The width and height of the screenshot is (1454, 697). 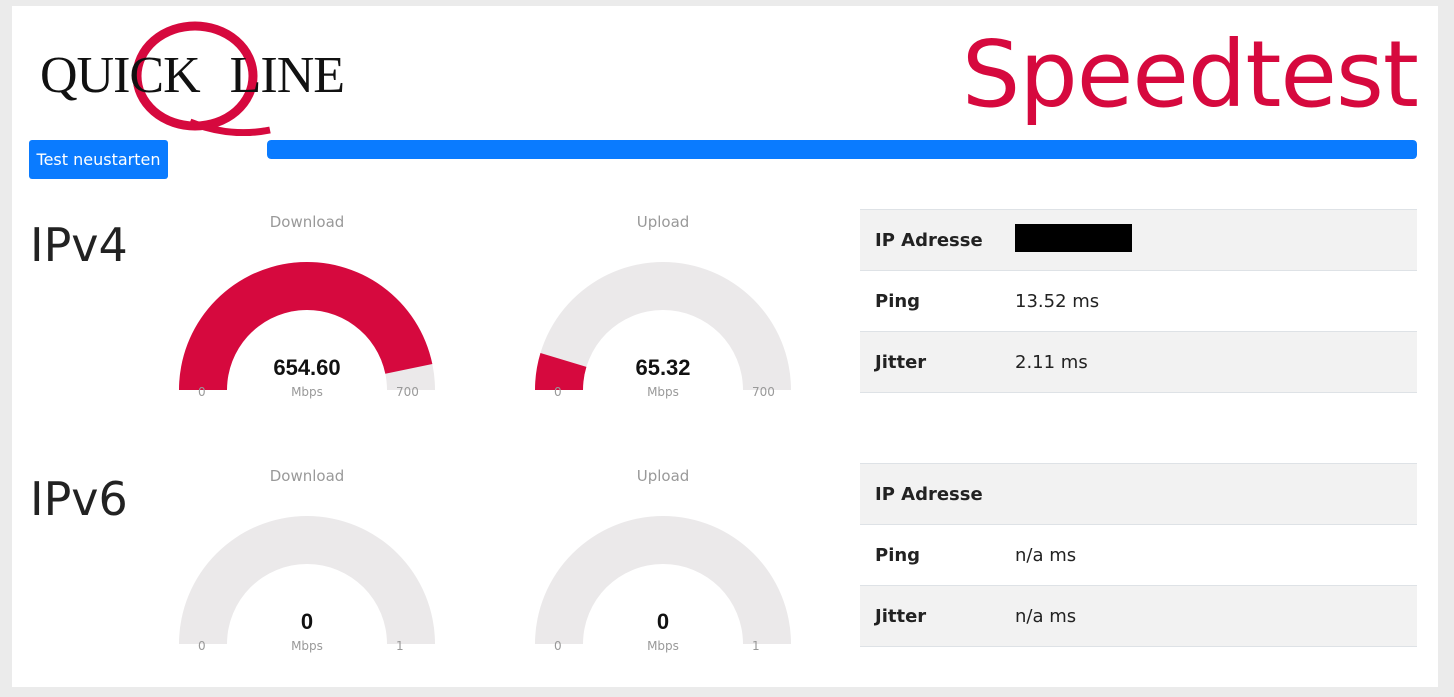 I want to click on jitter-row: Jitter 2.11 ms, so click(x=1138, y=362).